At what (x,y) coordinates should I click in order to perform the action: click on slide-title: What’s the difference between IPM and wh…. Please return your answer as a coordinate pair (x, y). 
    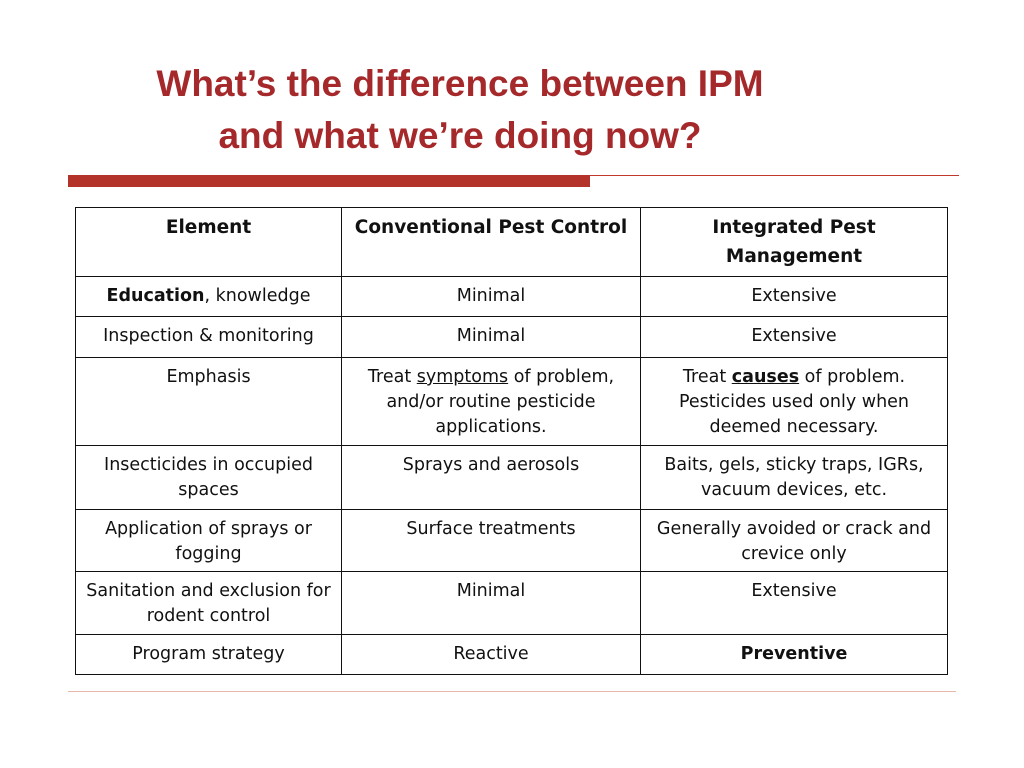
    Looking at the image, I should click on (460, 110).